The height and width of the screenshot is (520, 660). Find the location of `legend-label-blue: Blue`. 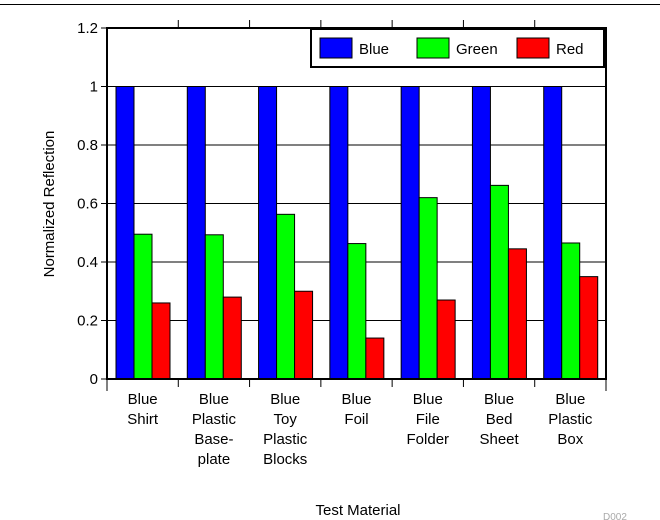

legend-label-blue: Blue is located at coordinates (374, 49).